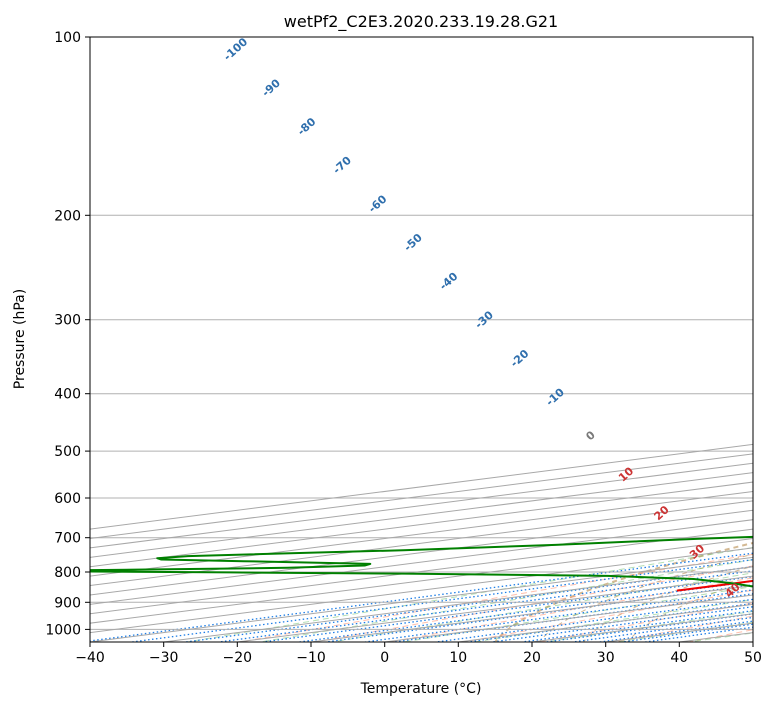 The width and height of the screenshot is (775, 708). Describe the element at coordinates (90, 658) in the screenshot. I see `x-tick-label: −40` at that location.